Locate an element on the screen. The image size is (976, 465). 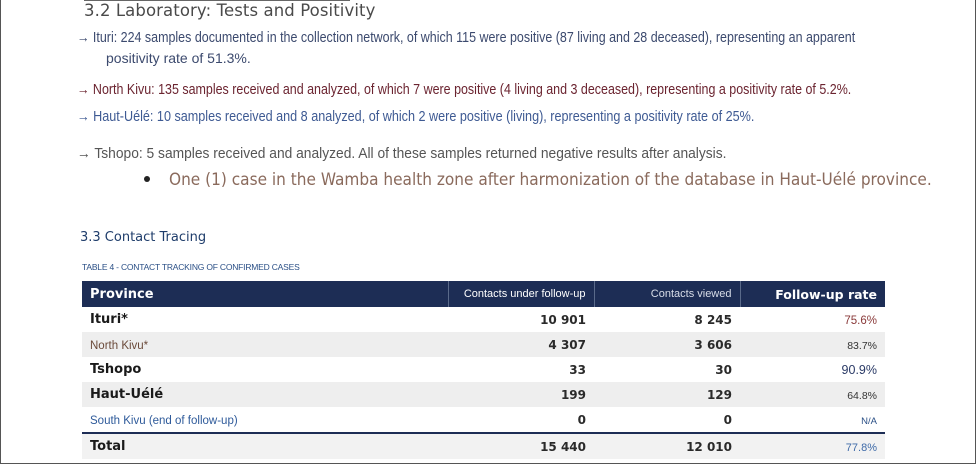
contacts-under-follow-up: 4 307 is located at coordinates (521, 344).